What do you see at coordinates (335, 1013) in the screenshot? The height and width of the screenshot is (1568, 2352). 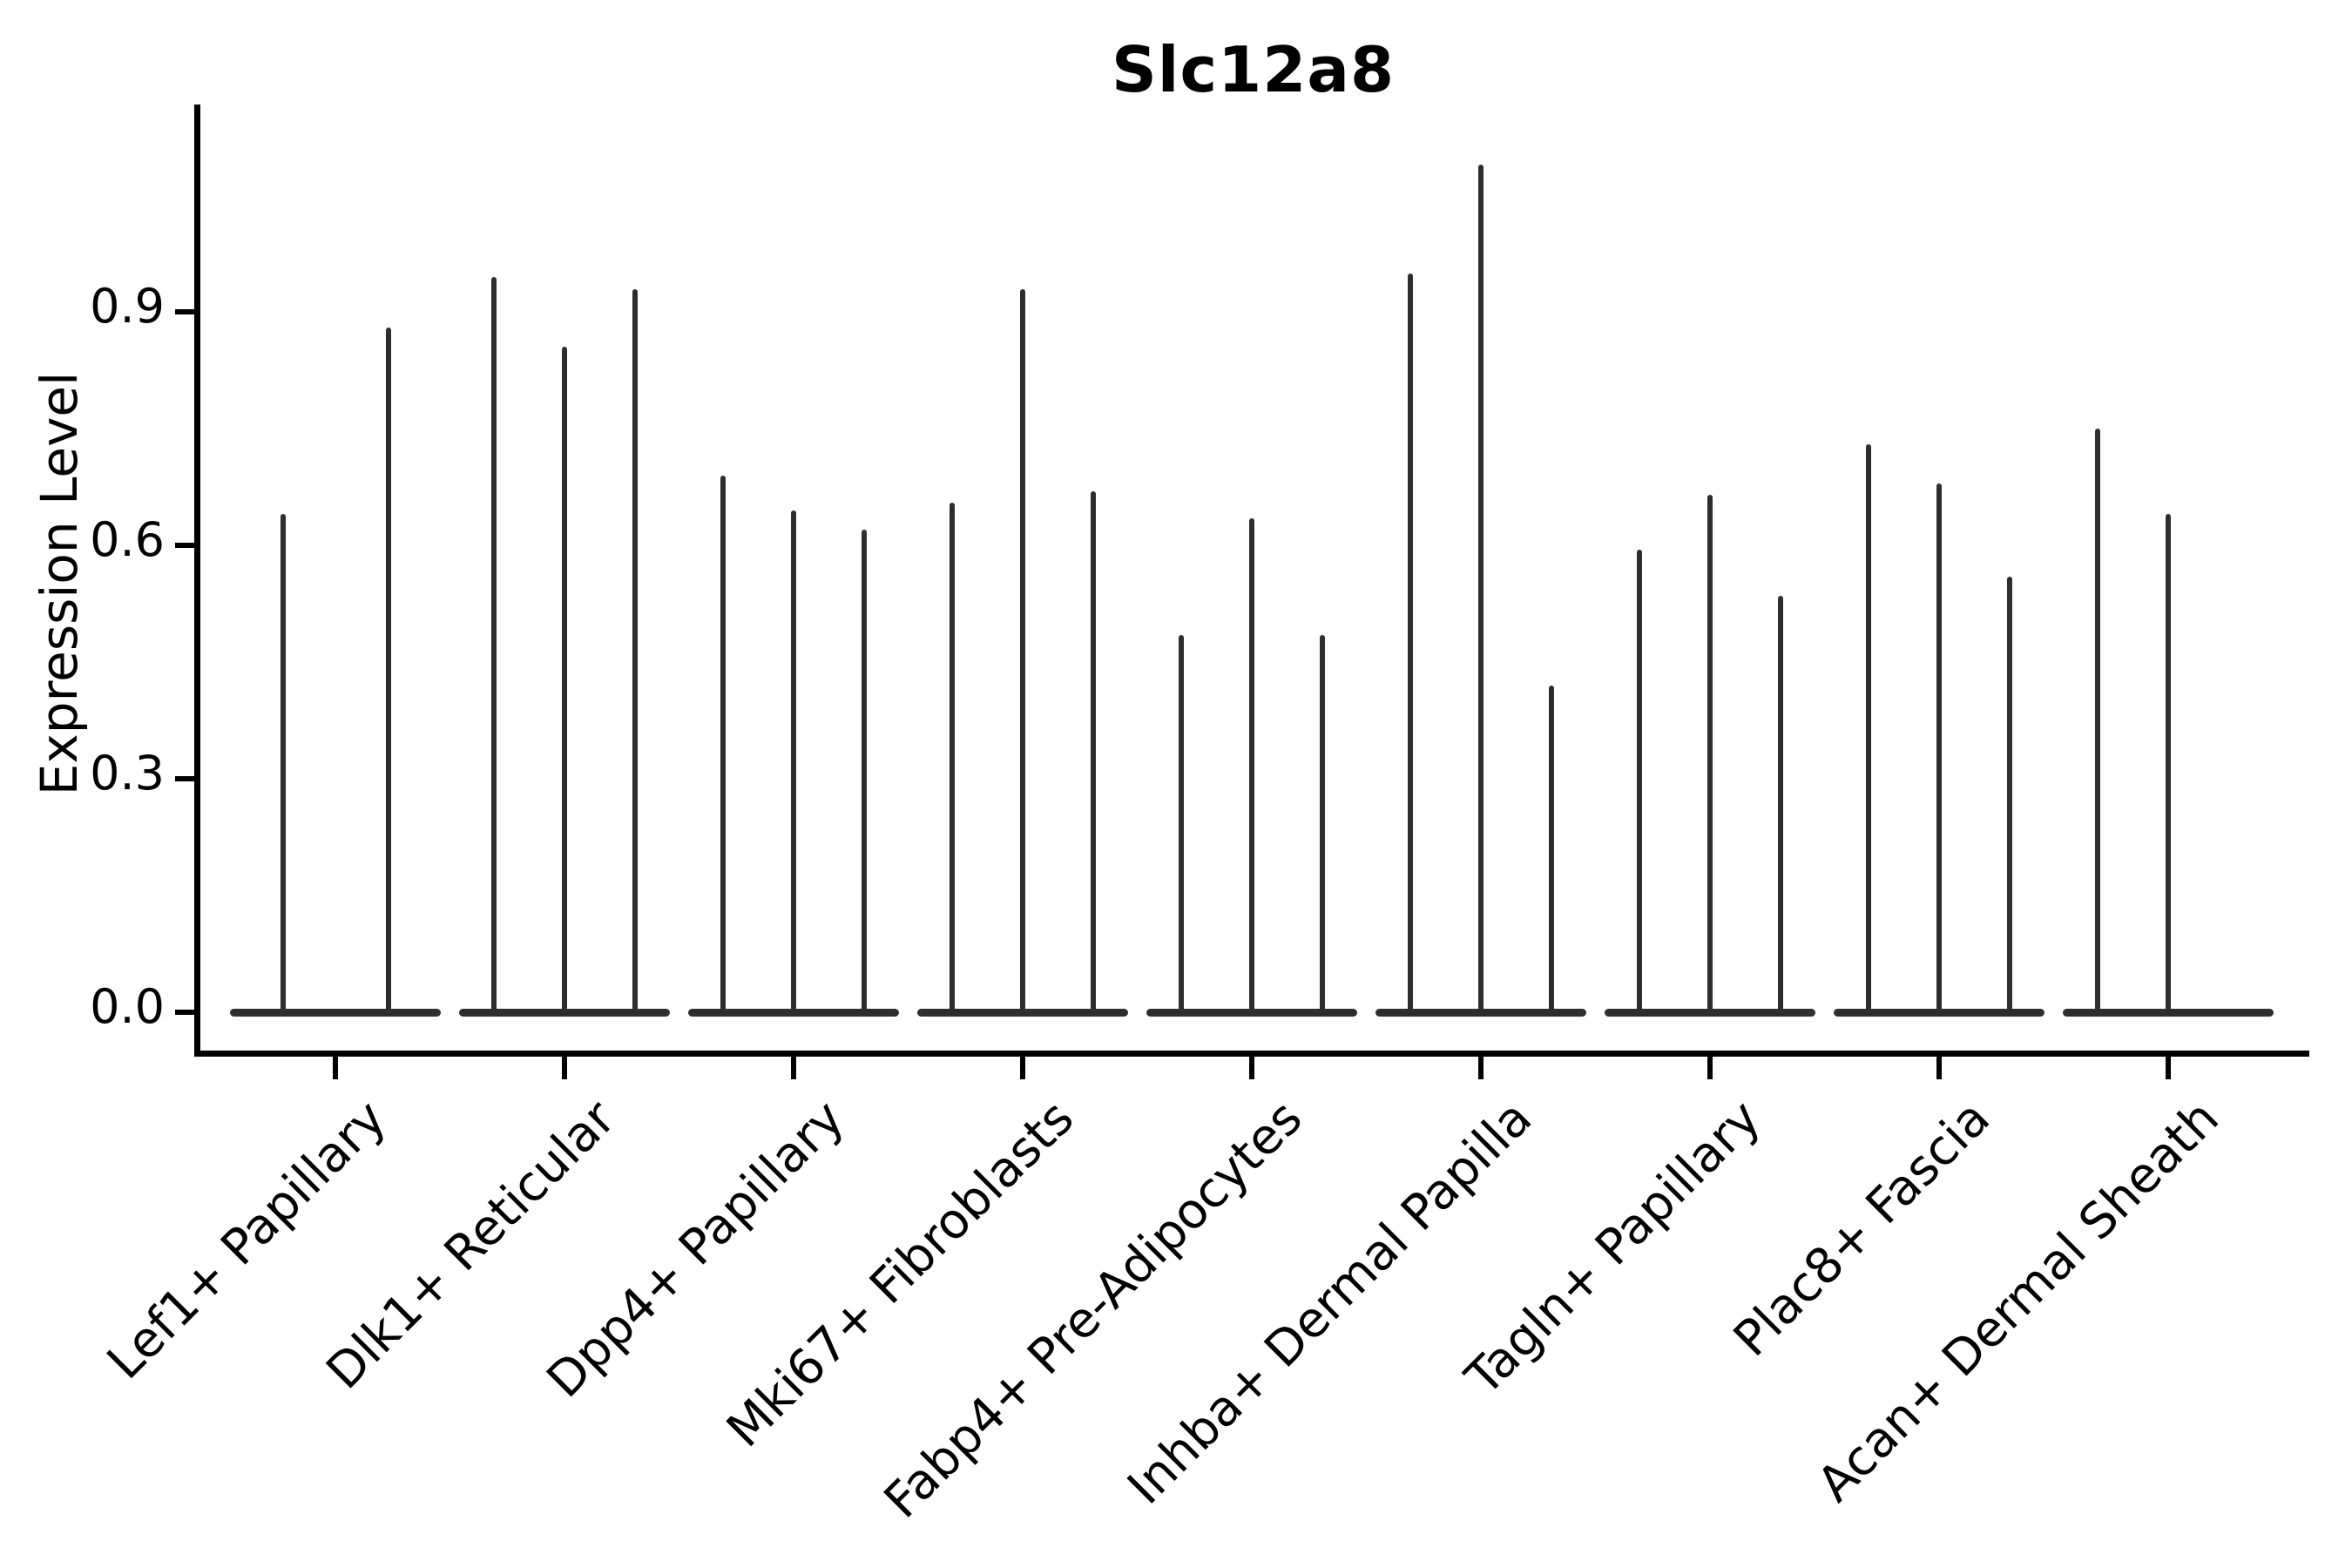 I see `violin-base` at bounding box center [335, 1013].